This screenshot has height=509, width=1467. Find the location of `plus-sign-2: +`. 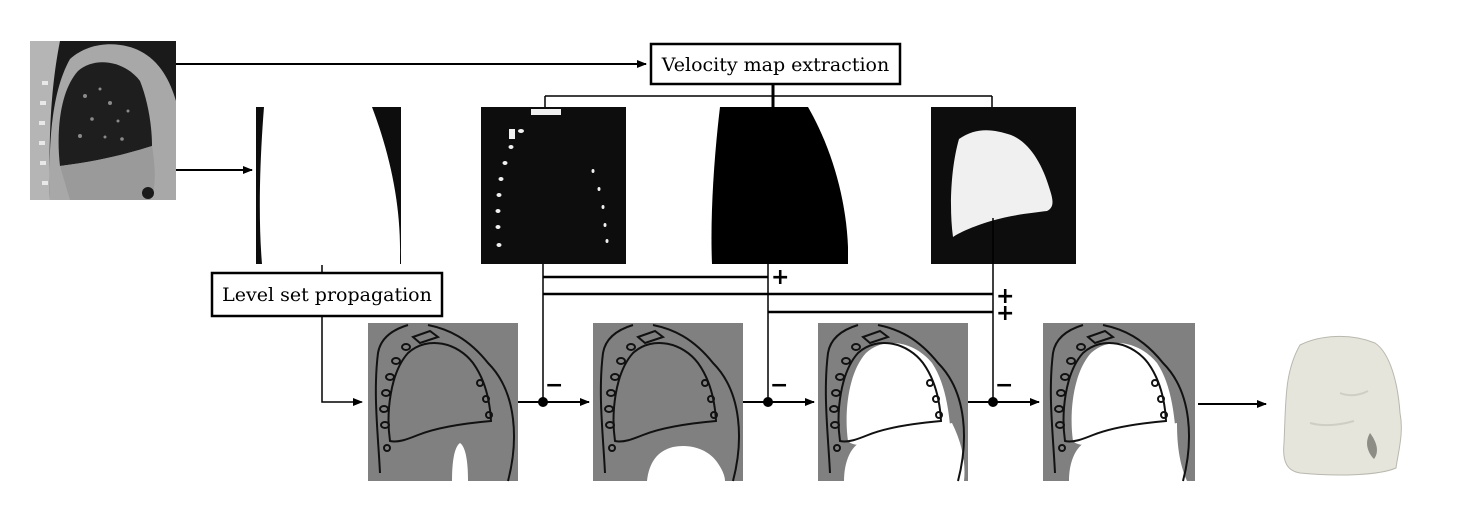

plus-sign-2: + is located at coordinates (1005, 296).